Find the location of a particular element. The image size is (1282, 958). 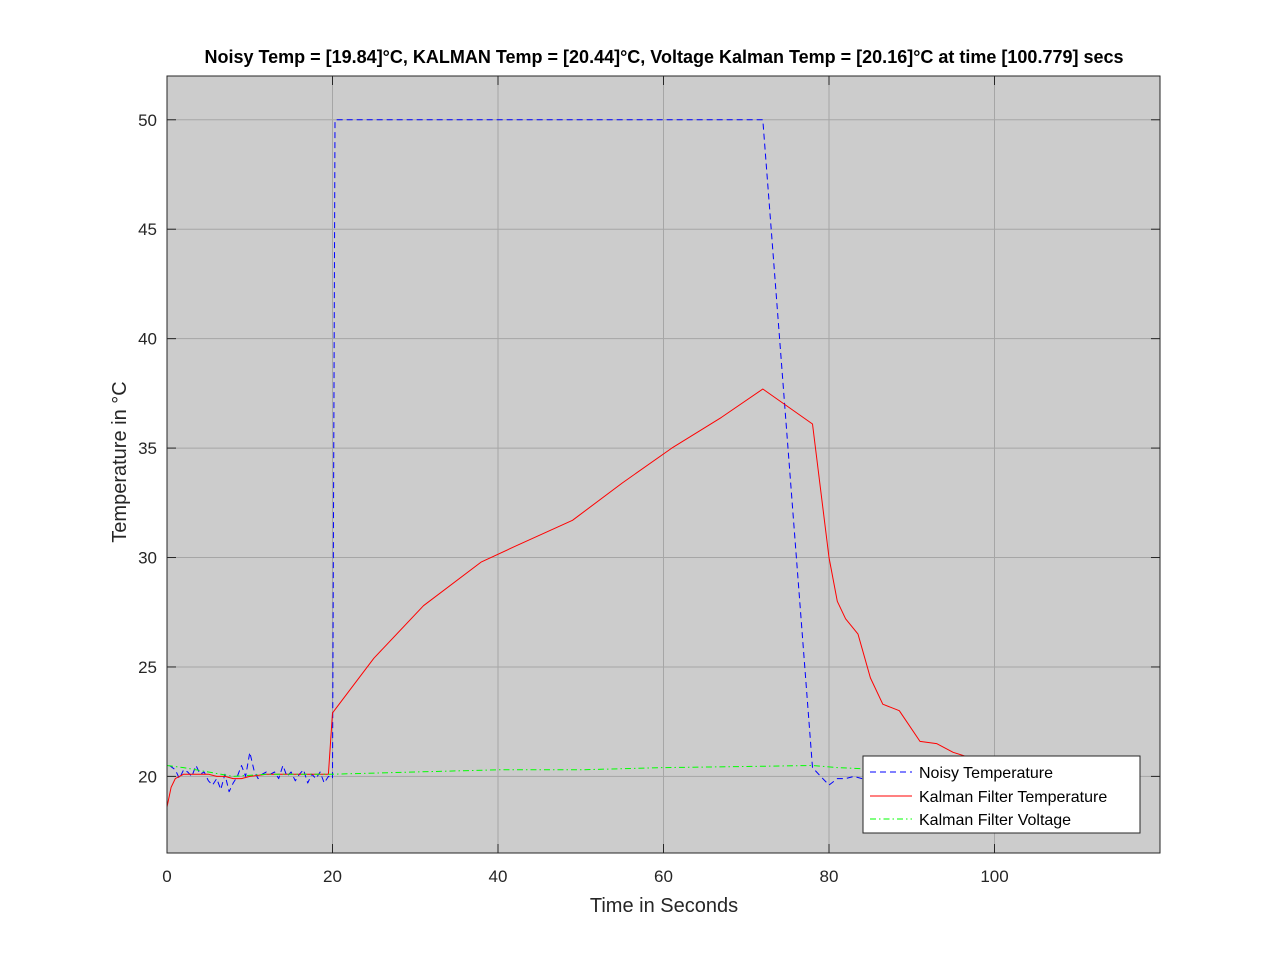

legend-label-noisy-temperature: Noisy Temperature is located at coordinates (986, 773).